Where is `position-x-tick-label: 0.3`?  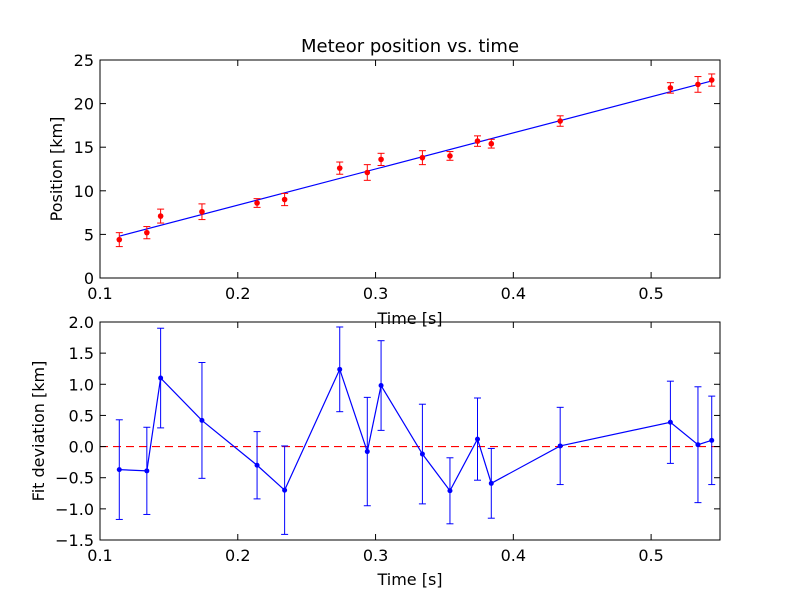
position-x-tick-label: 0.3 is located at coordinates (375, 293).